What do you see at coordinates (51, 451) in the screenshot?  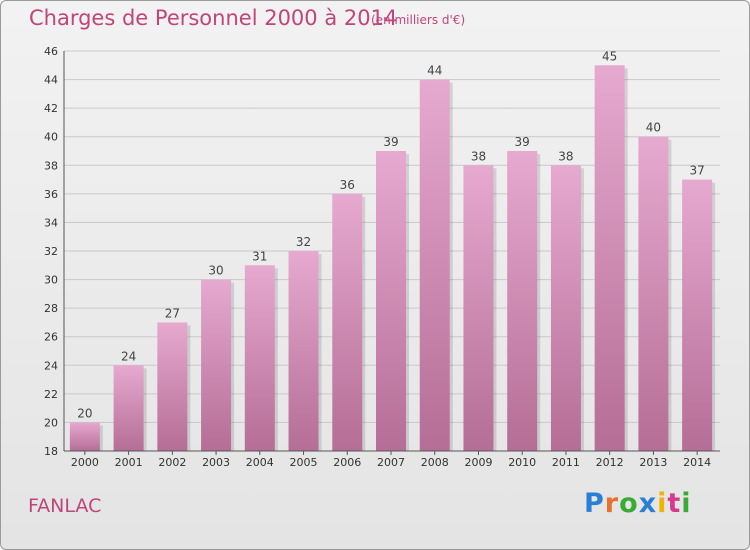 I see `y-tick-label: 18` at bounding box center [51, 451].